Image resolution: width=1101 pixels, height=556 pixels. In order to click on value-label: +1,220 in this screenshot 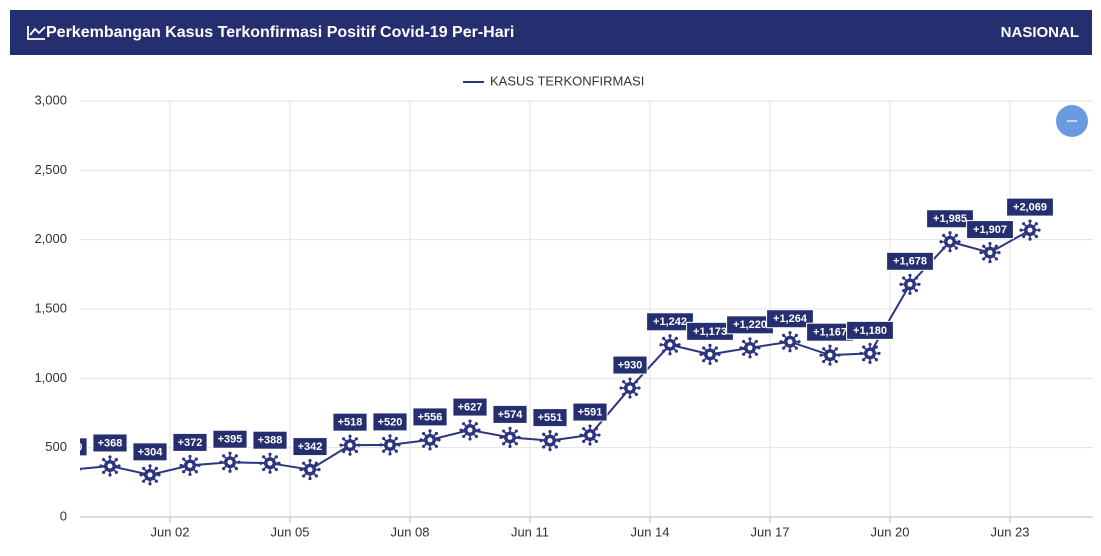, I will do `click(750, 325)`.